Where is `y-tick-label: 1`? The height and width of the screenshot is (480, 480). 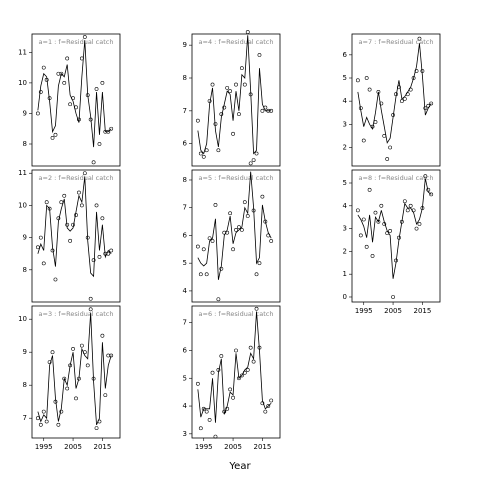 y-tick-label: 1 is located at coordinates (345, 274).